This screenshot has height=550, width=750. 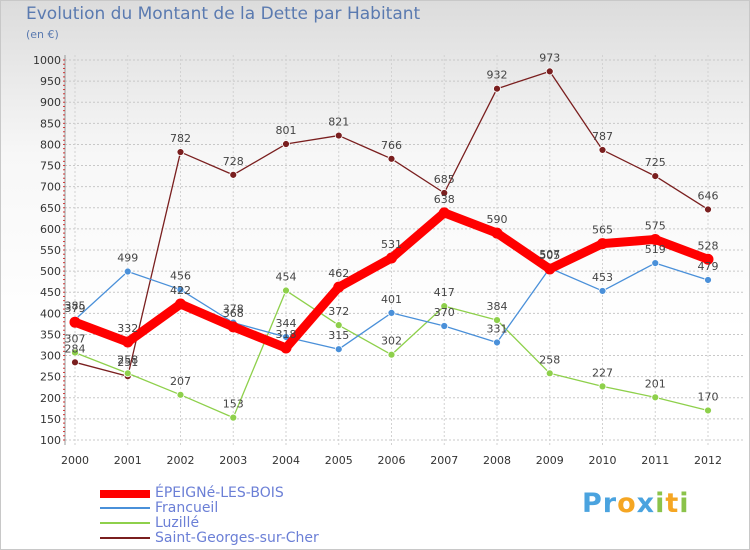 I want to click on y-tick-label: 900, so click(x=50, y=102).